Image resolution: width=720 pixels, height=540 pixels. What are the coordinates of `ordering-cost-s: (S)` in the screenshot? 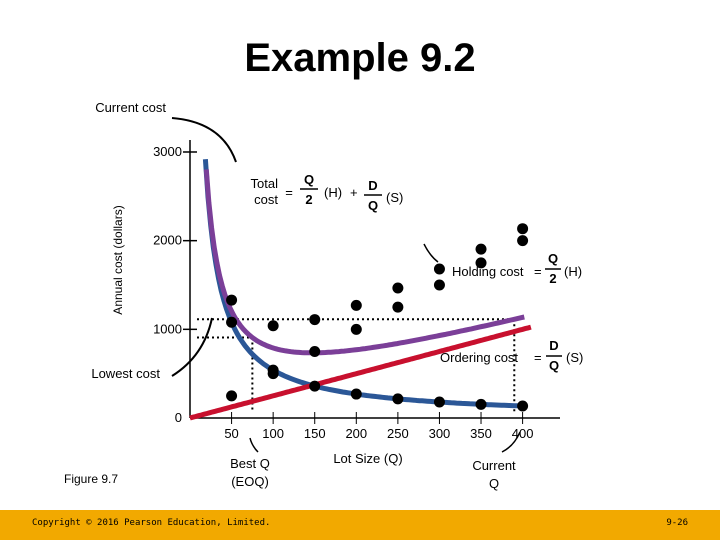 It's located at (574, 357).